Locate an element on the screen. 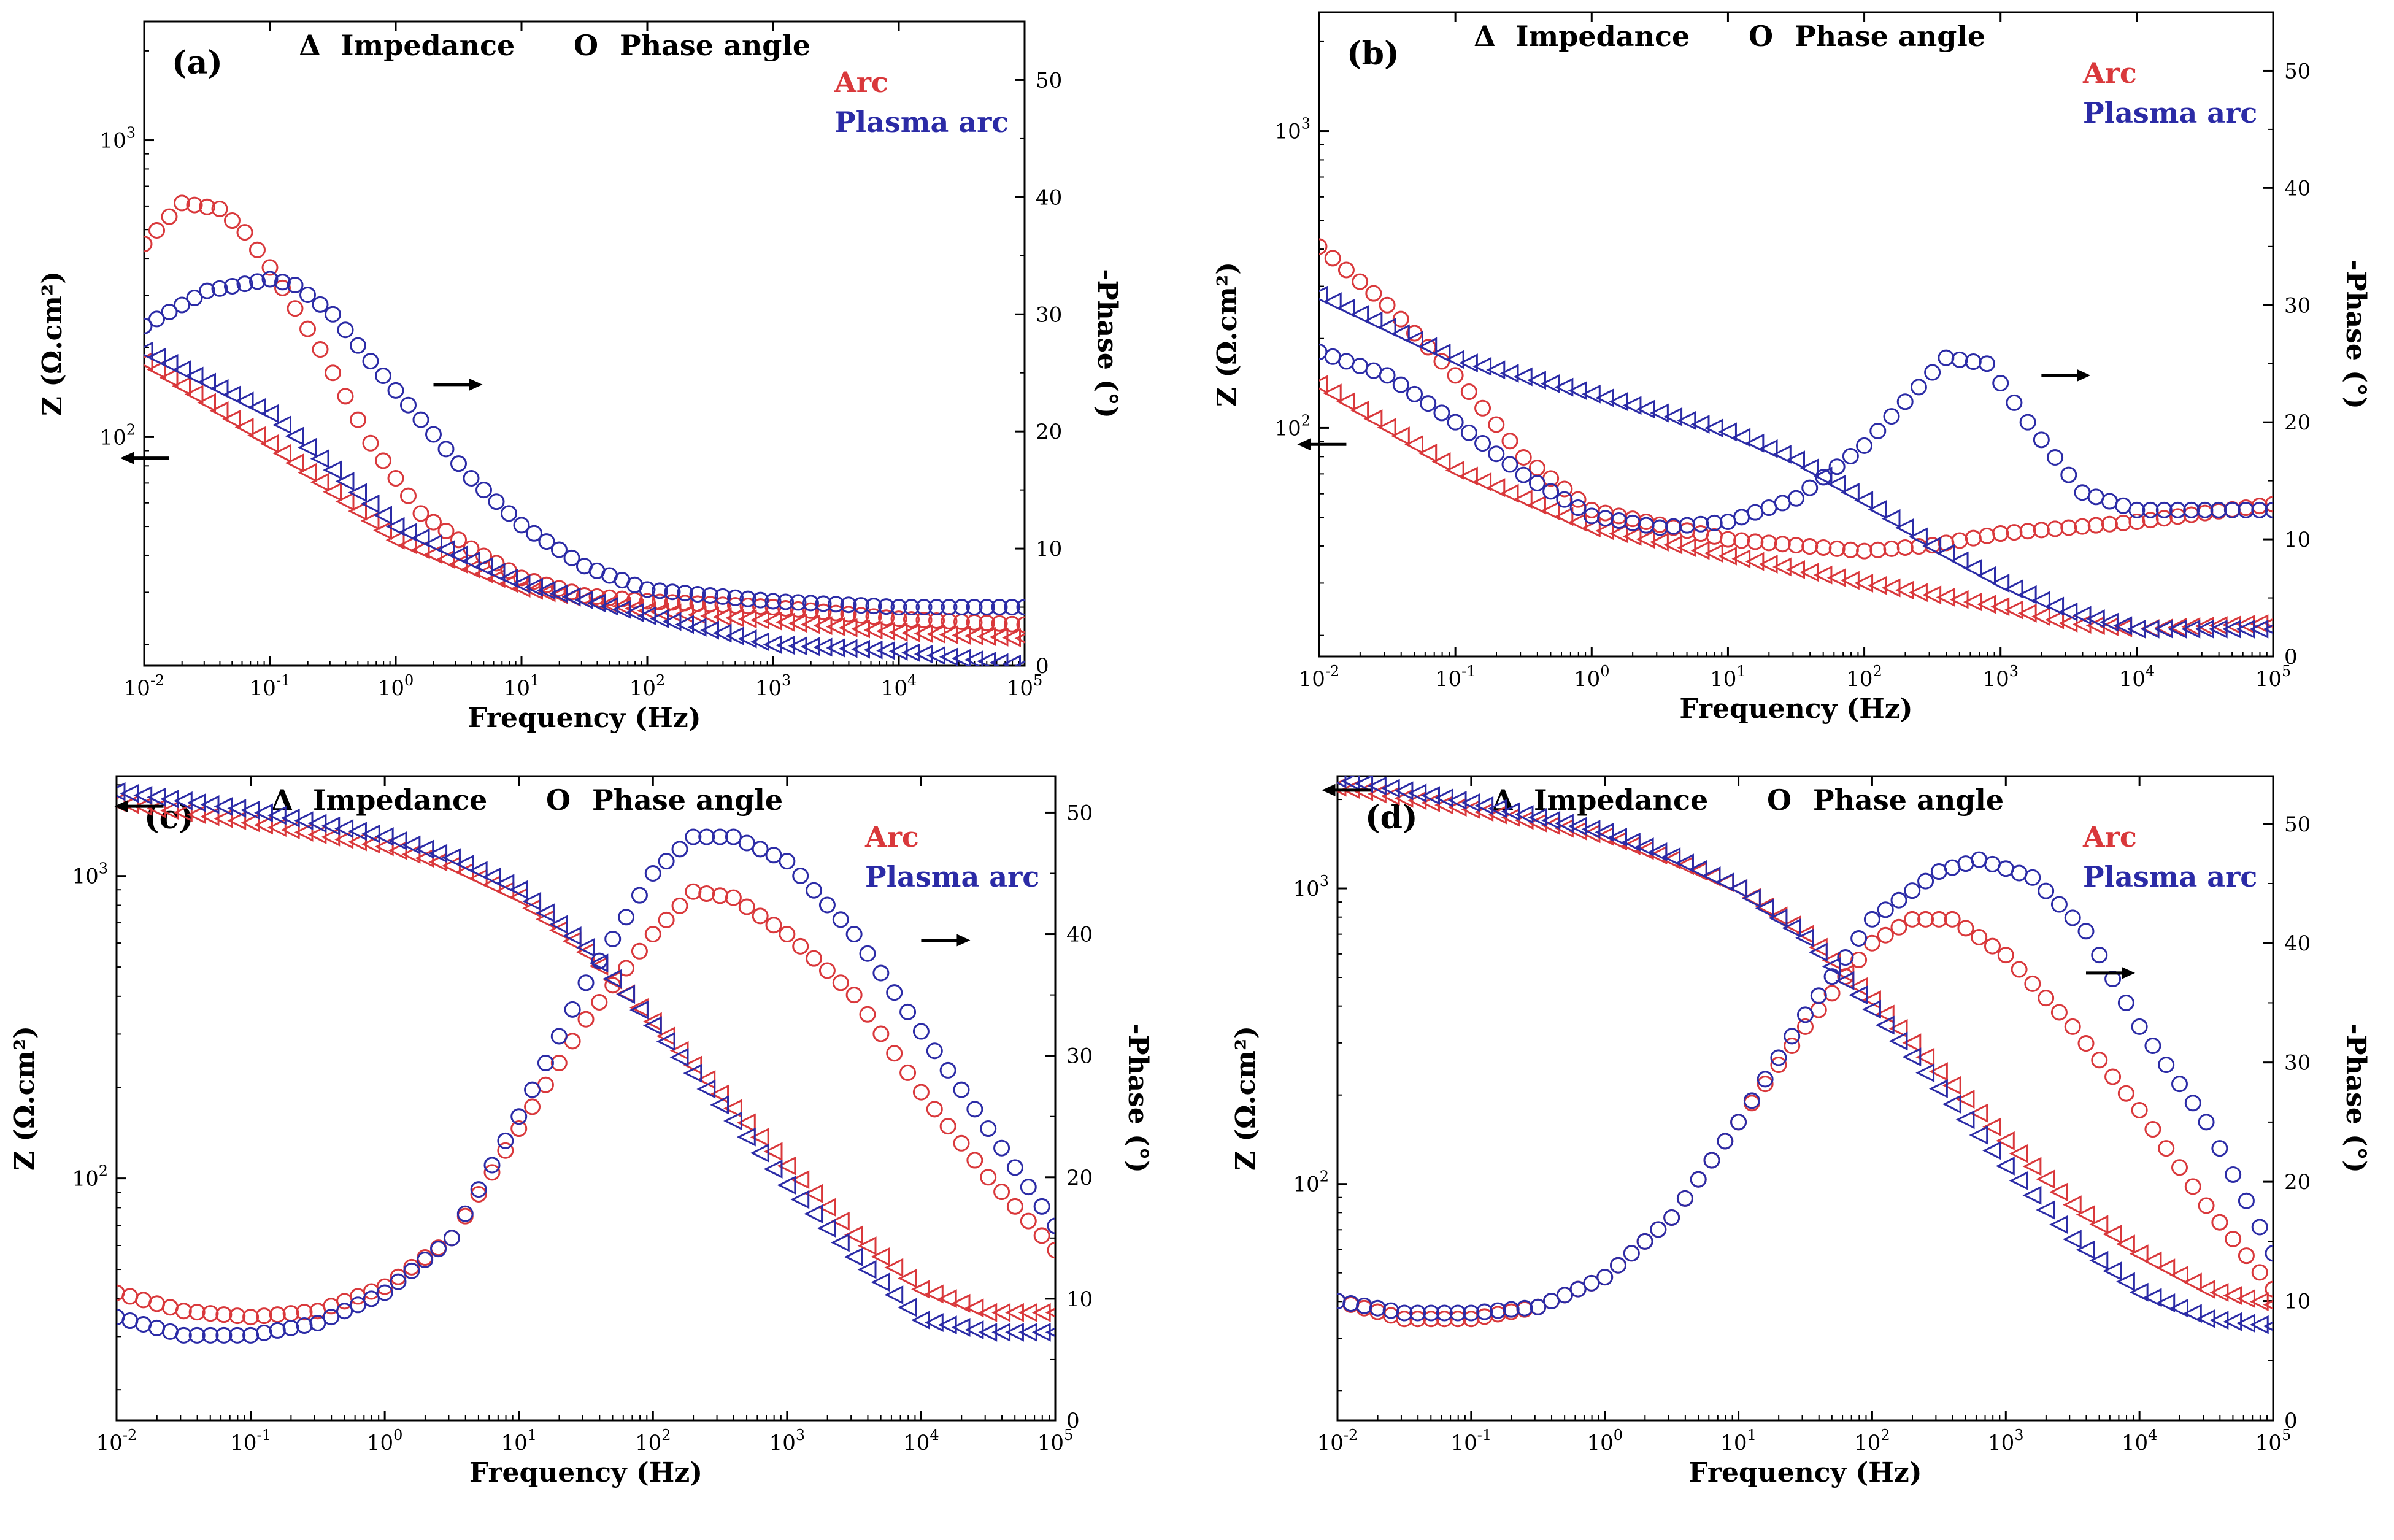 This screenshot has width=2394, height=1540. tick-label: 10⁻¹ is located at coordinates (1471, 1441).